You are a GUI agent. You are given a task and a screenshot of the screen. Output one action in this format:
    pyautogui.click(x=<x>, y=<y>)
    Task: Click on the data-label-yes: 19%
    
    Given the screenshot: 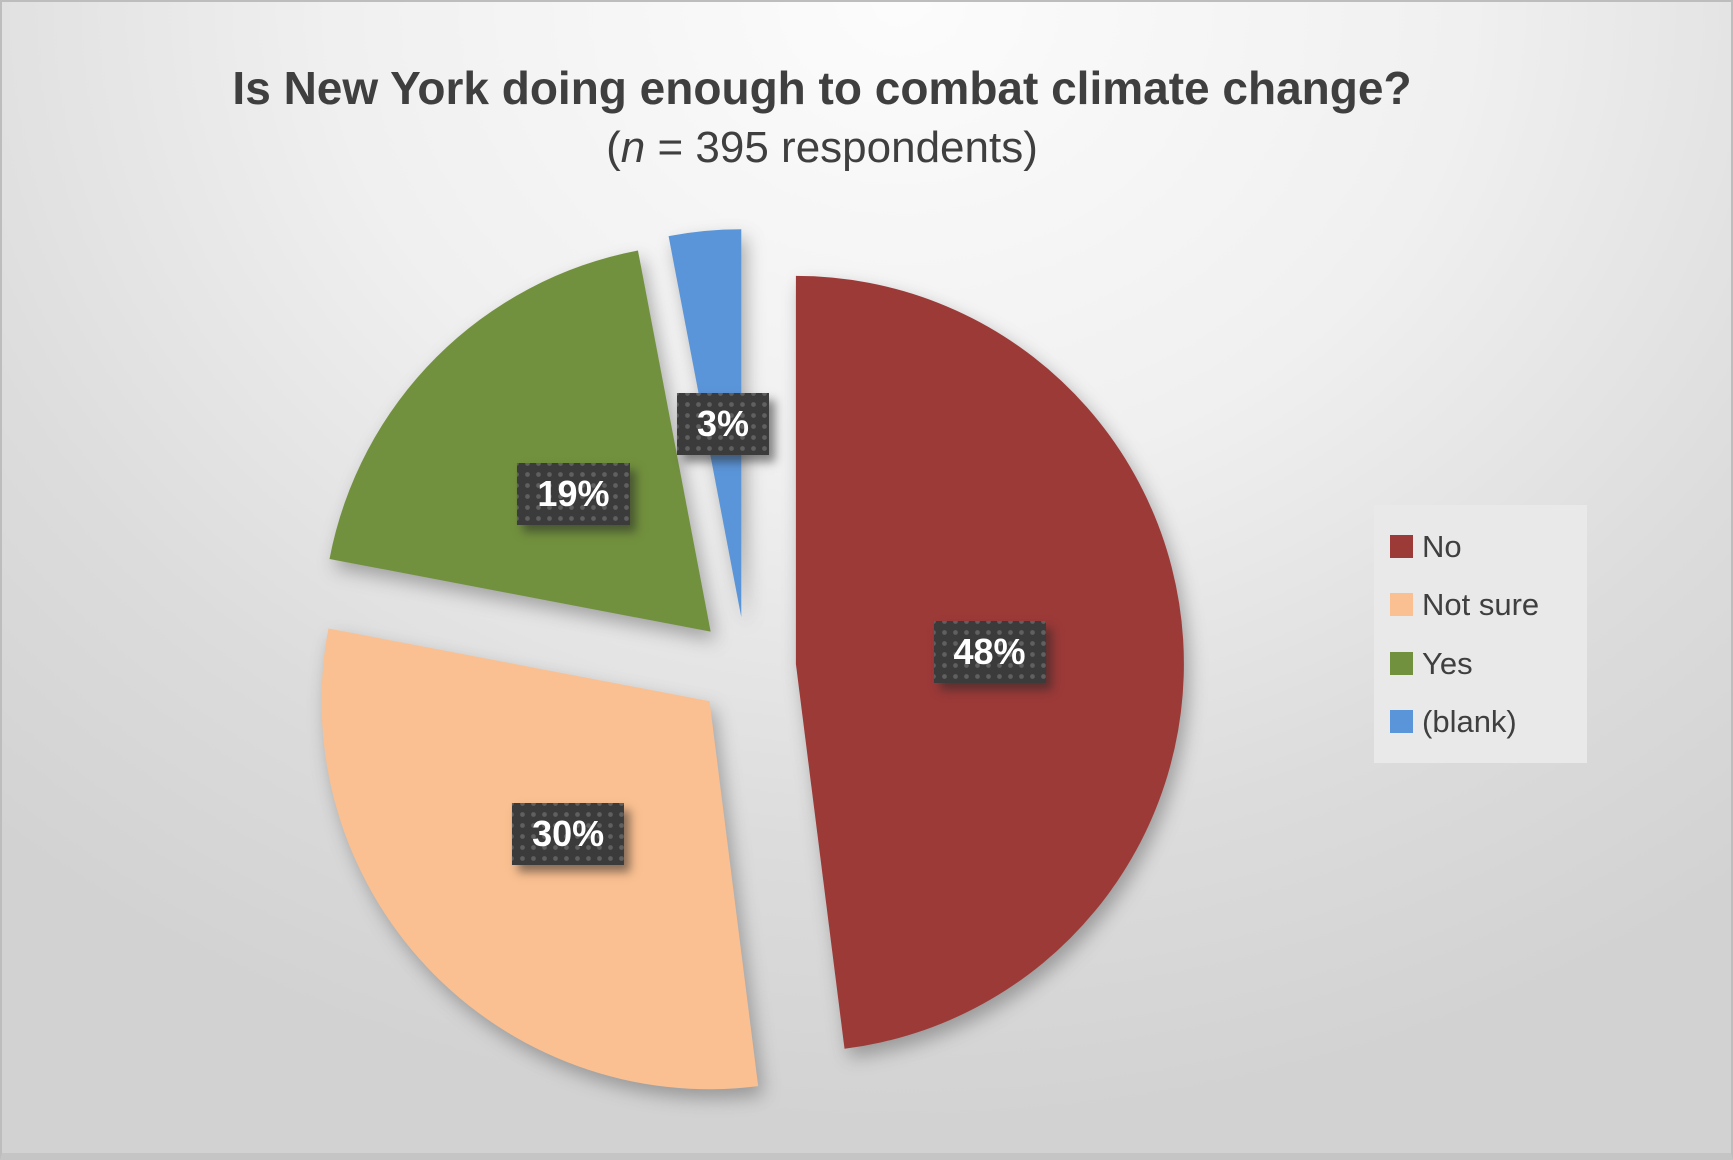 What is the action you would take?
    pyautogui.click(x=573, y=494)
    